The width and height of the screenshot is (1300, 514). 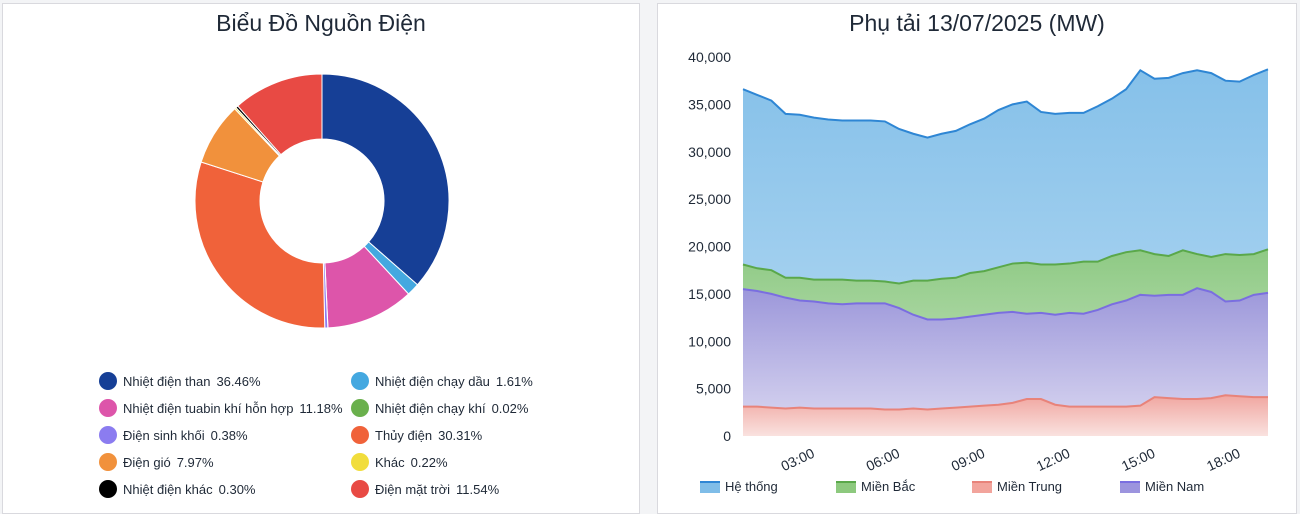 I want to click on legend-percent: 1.61%, so click(x=514, y=381).